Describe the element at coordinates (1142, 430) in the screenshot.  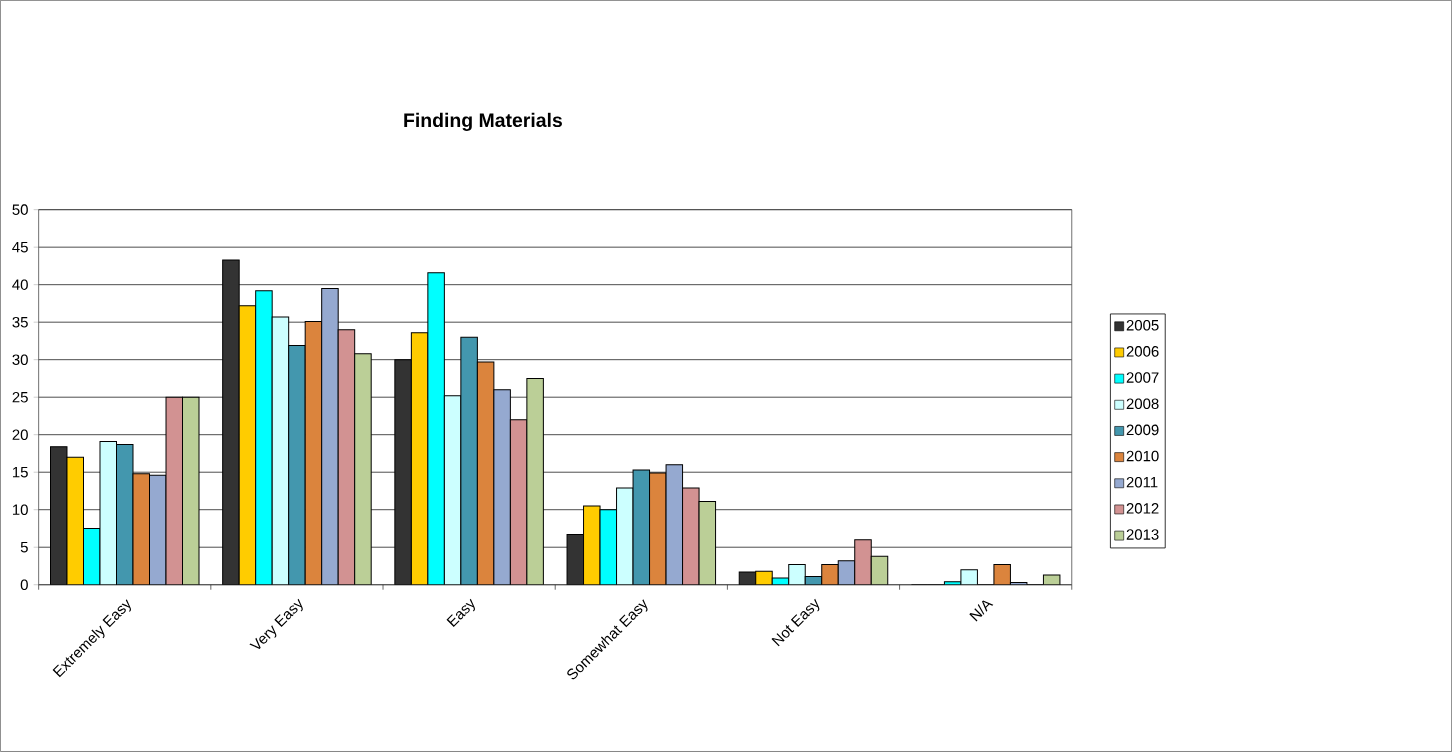
I see `legend-label: 2009` at that location.